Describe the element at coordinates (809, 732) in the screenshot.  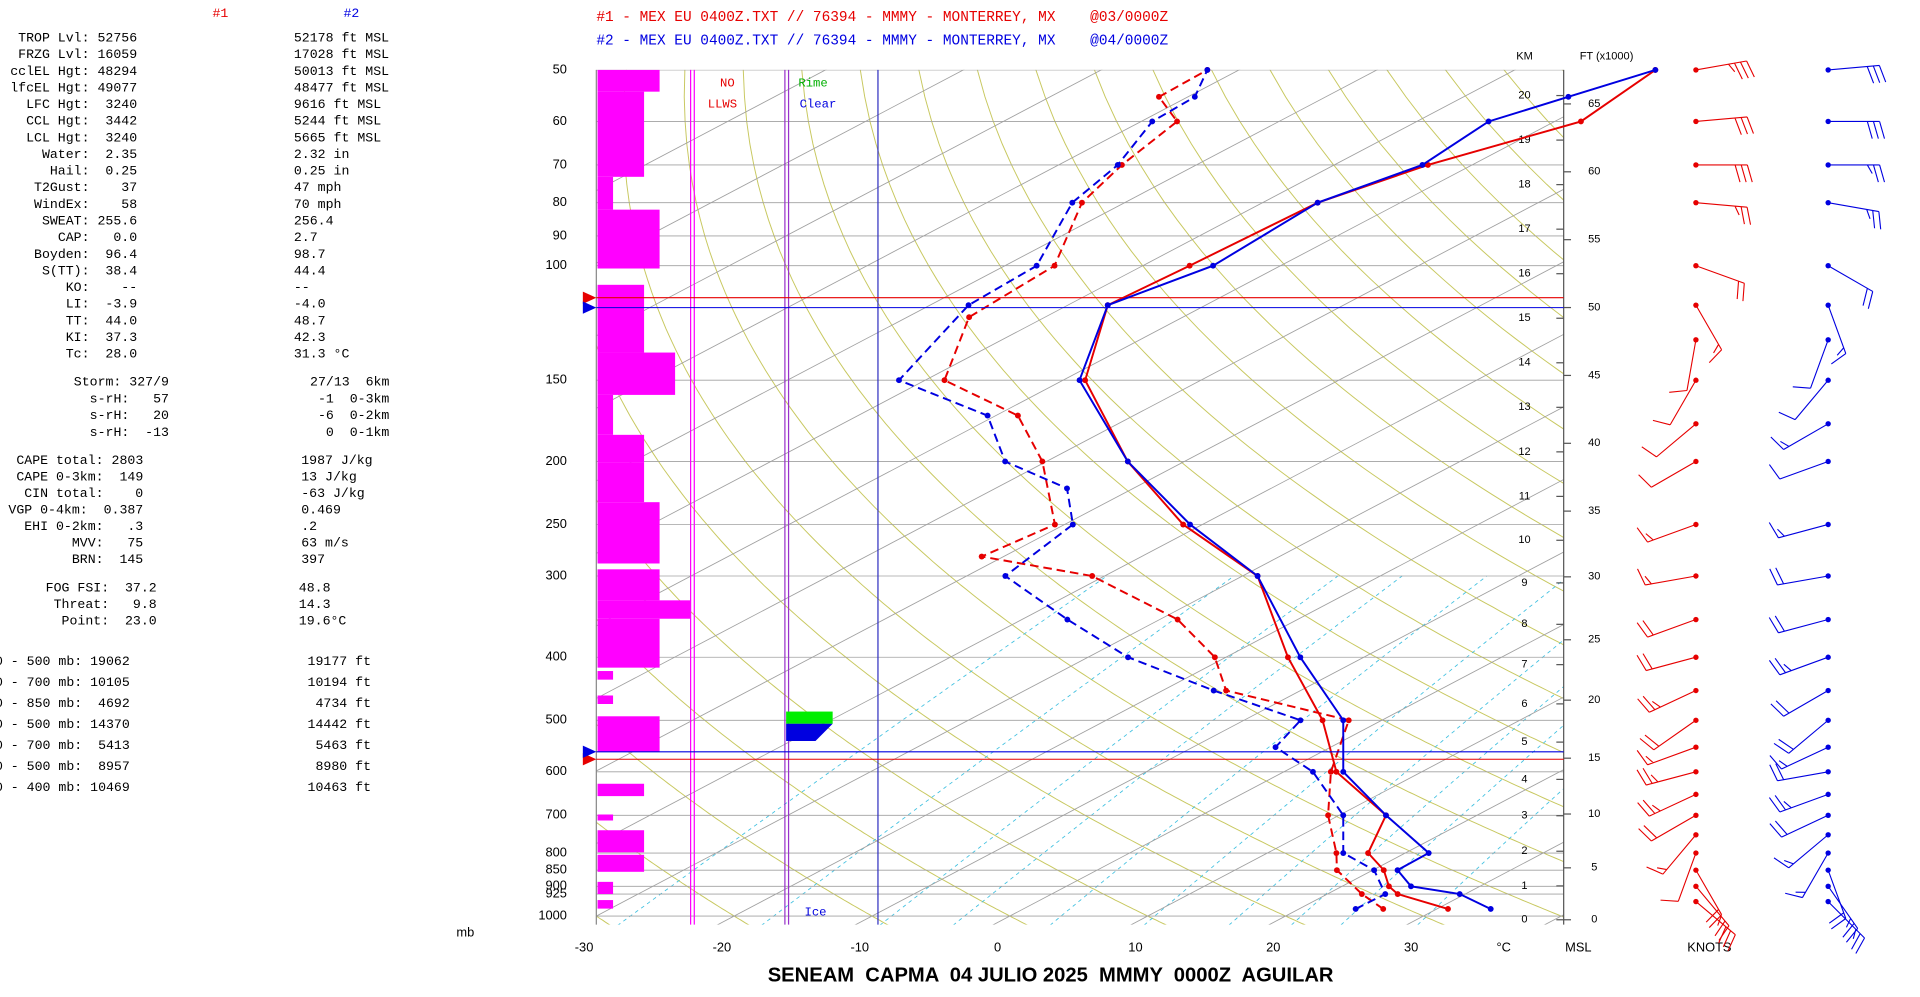
I see `clear-icing` at that location.